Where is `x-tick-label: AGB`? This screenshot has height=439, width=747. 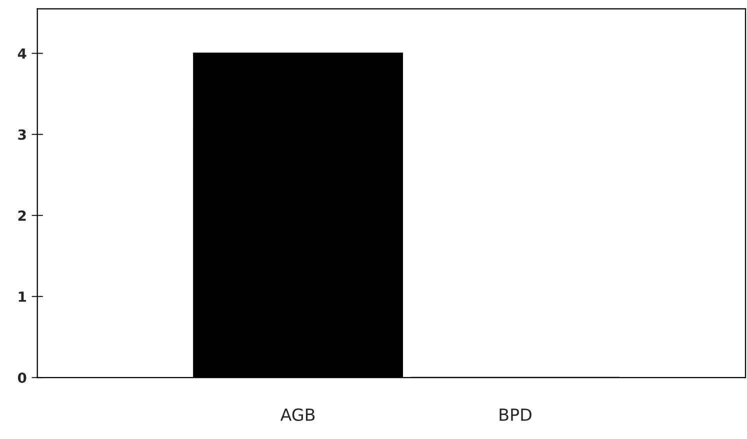 x-tick-label: AGB is located at coordinates (297, 414).